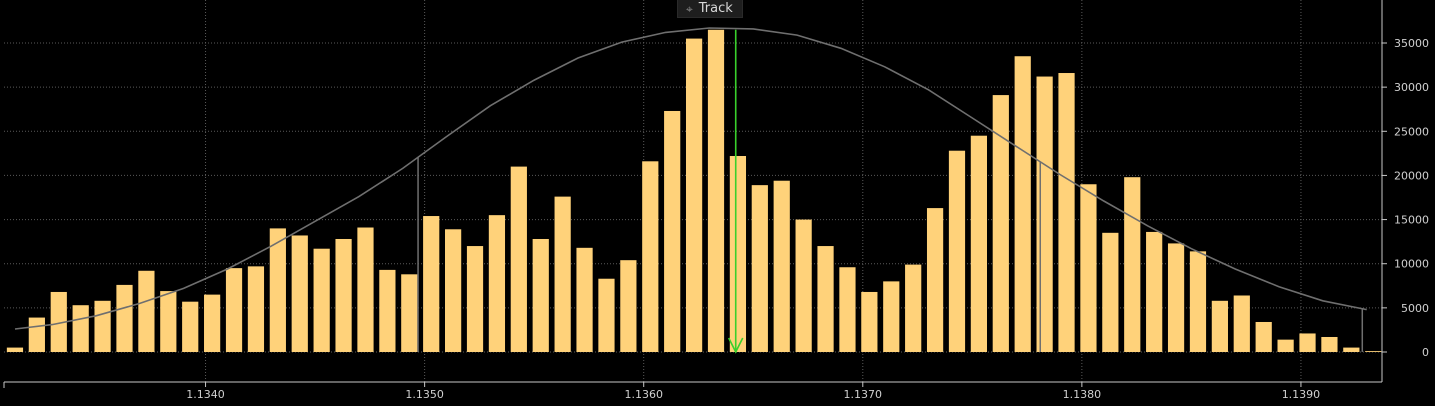 The height and width of the screenshot is (406, 1435). Describe the element at coordinates (753, 391) in the screenshot. I see `x-axis-ticks: 1.1340 1.1350 1.1360 1.1370 1.1380 1.1390` at that location.